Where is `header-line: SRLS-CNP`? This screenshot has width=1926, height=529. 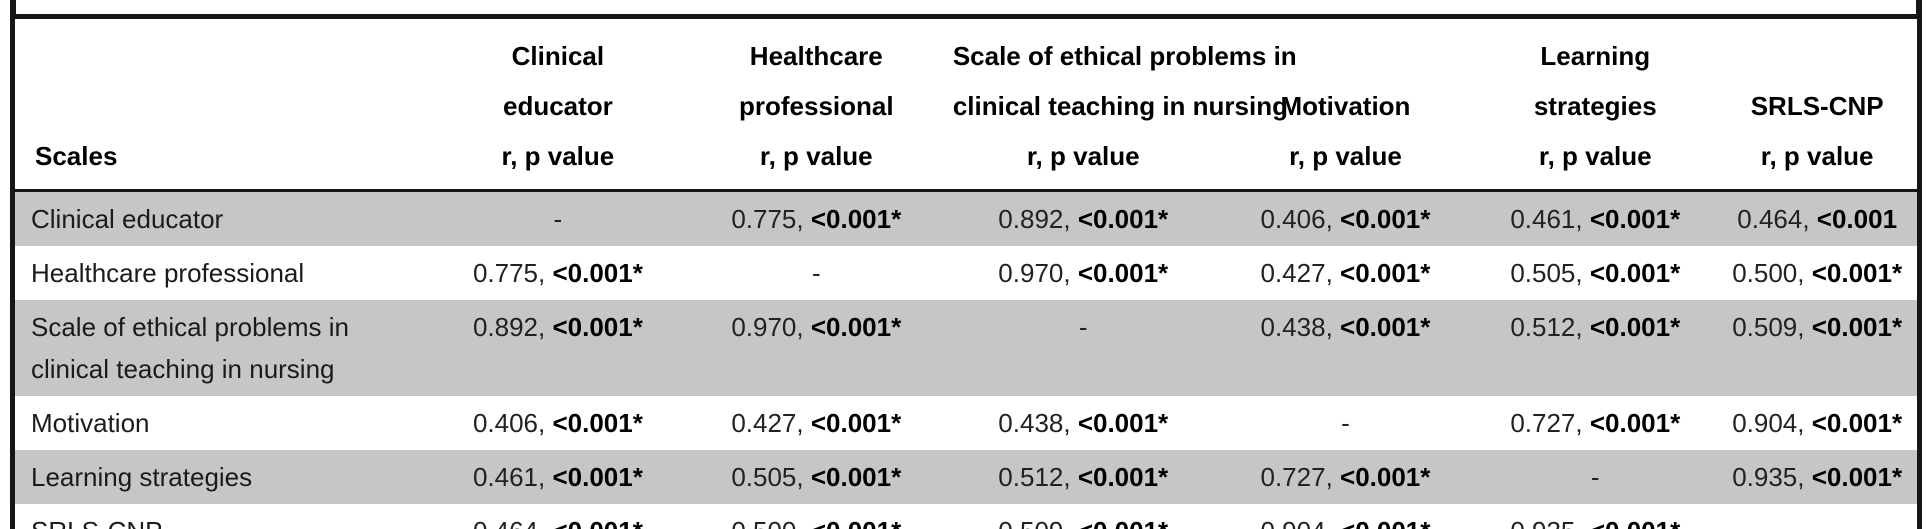 header-line: SRLS-CNP is located at coordinates (1817, 106).